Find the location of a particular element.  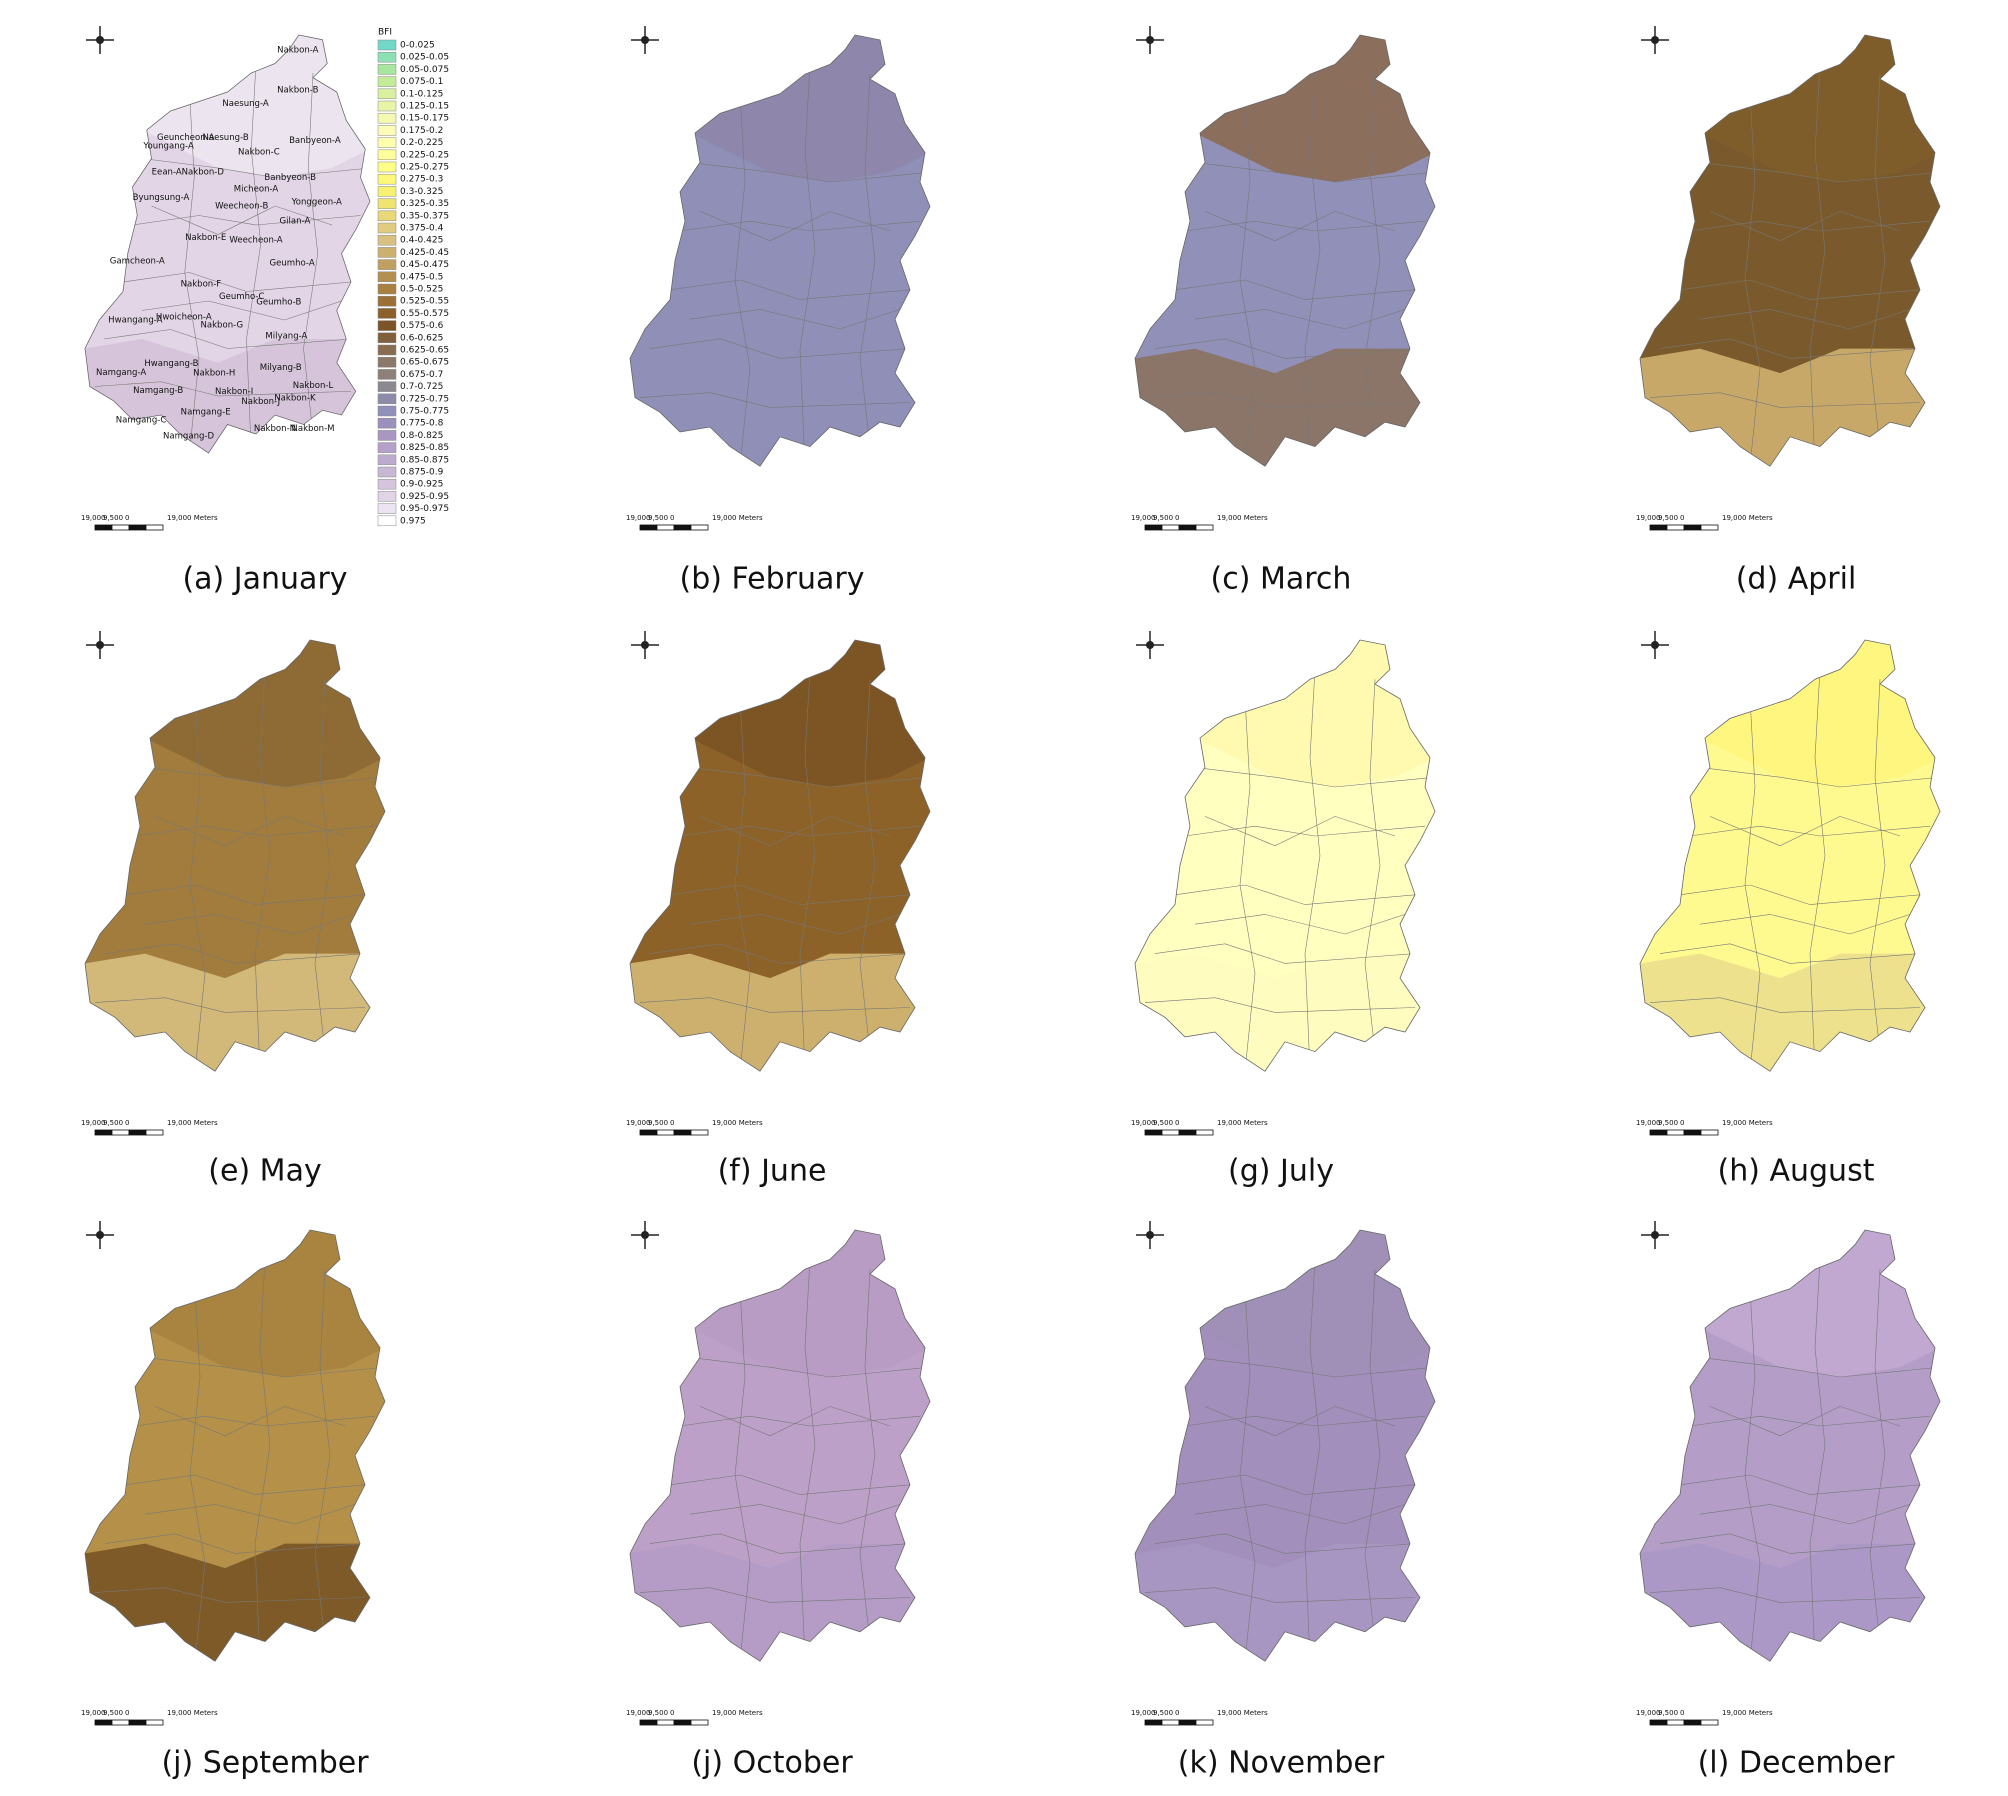

region-label: Byungsung-A is located at coordinates (161, 198).